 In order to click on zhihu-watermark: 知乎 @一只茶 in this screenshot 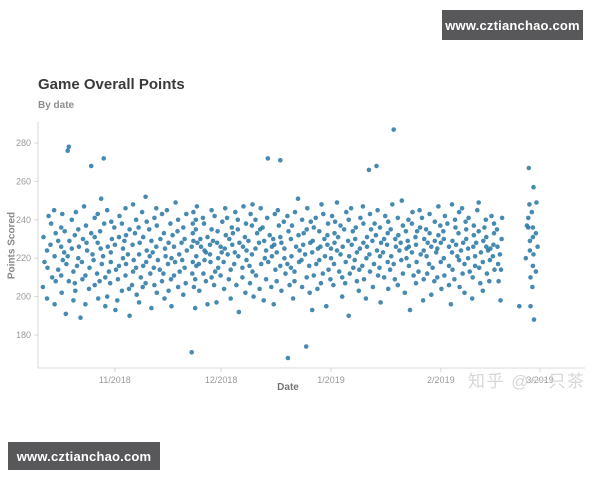, I will do `click(527, 381)`.